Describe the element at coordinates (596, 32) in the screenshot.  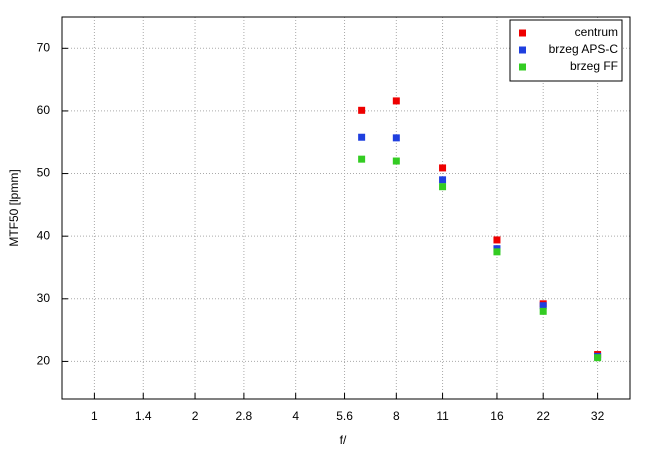
I see `legend-label: centrum` at that location.